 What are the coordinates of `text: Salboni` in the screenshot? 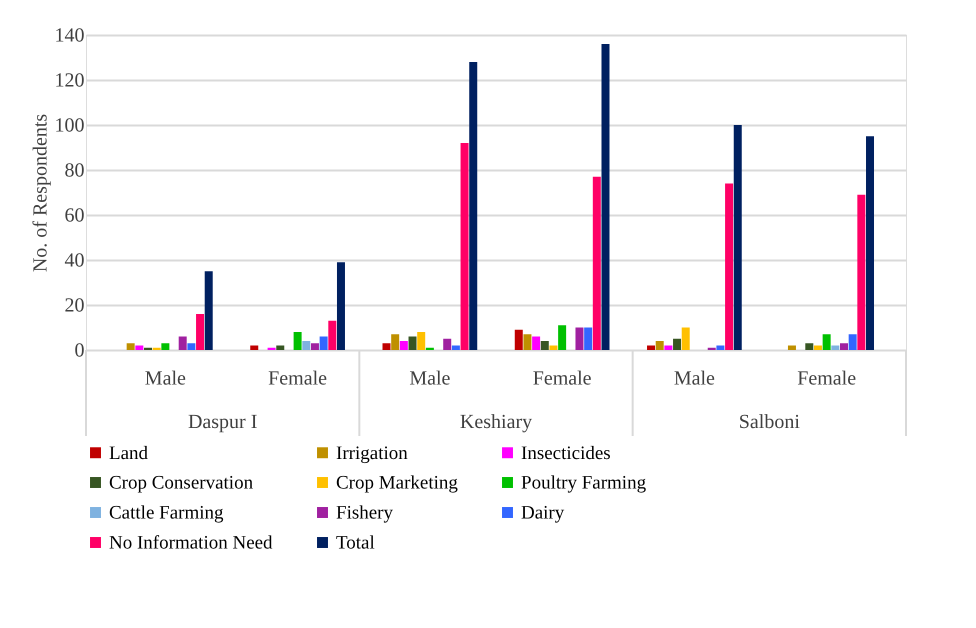 It's located at (769, 422).